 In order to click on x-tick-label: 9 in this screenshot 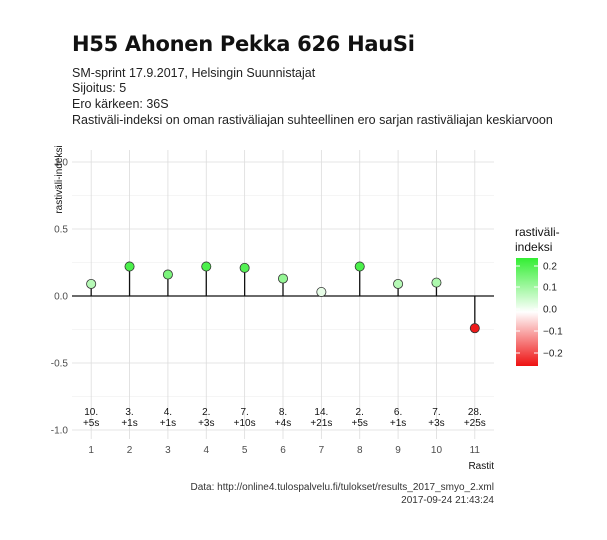, I will do `click(398, 450)`.